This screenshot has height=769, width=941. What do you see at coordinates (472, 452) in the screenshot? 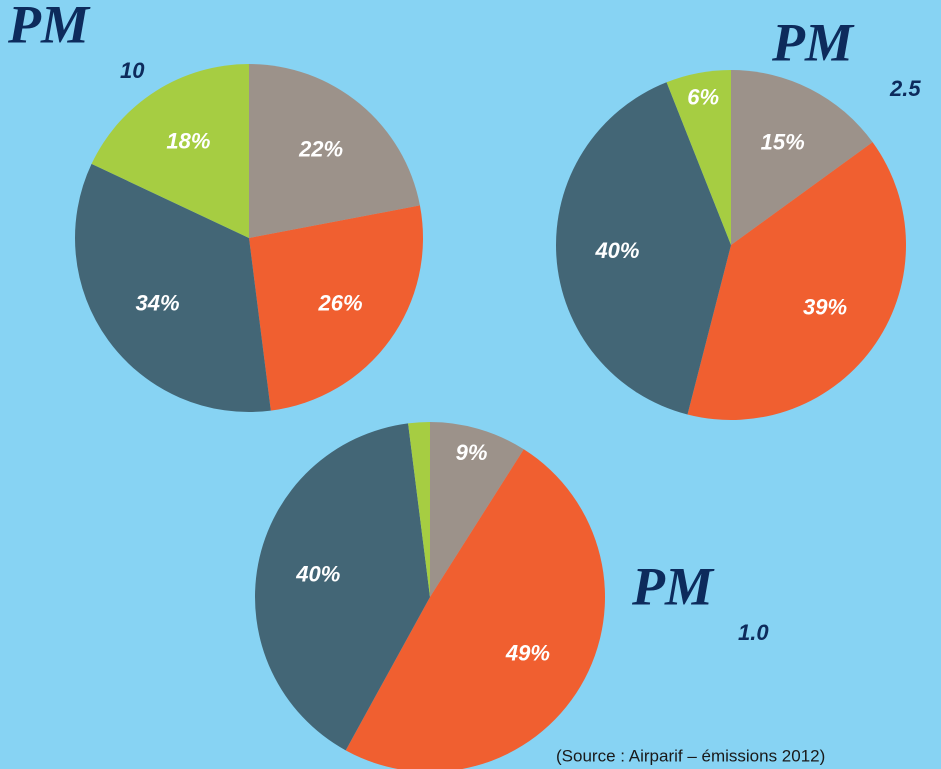
I see `data-label: 9%` at bounding box center [472, 452].